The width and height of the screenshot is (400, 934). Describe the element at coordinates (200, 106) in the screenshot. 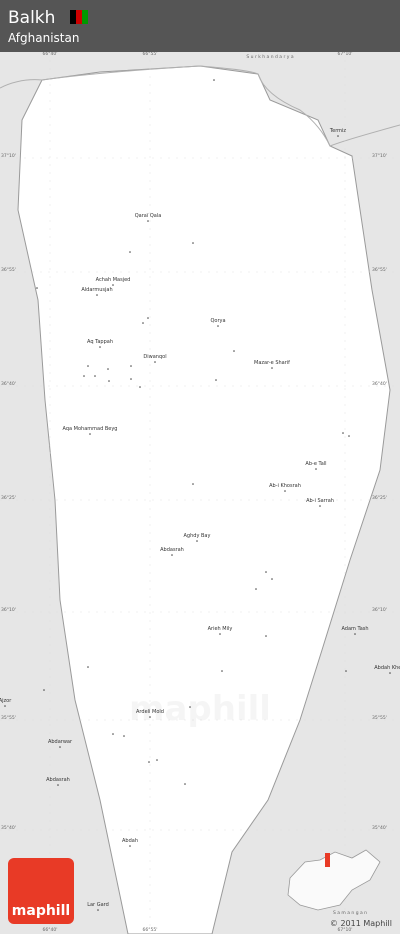

I see `river` at that location.